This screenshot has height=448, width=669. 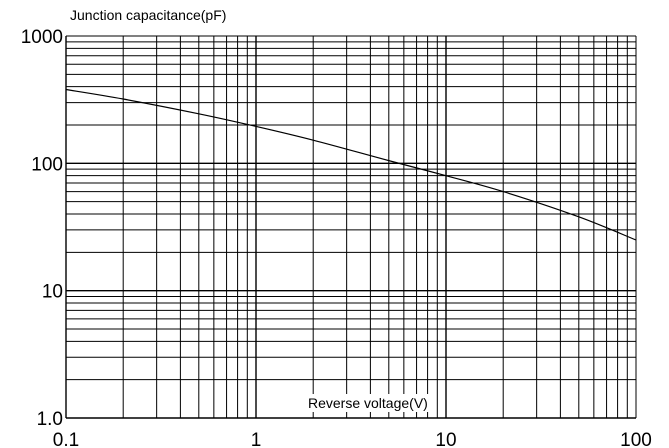 What do you see at coordinates (50, 419) in the screenshot?
I see `y-tick-label: 1.0` at bounding box center [50, 419].